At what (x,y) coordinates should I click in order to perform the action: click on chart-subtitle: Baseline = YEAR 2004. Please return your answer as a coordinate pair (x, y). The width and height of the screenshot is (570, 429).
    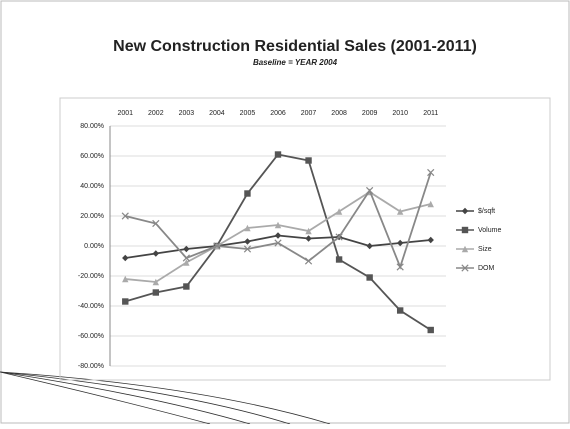
    Looking at the image, I should click on (295, 62).